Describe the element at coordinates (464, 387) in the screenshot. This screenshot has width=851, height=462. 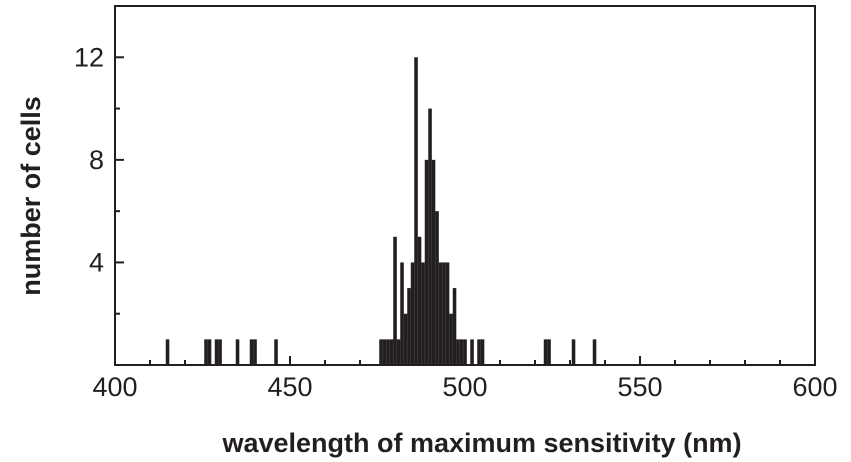
I see `x-tick-label: 500` at that location.